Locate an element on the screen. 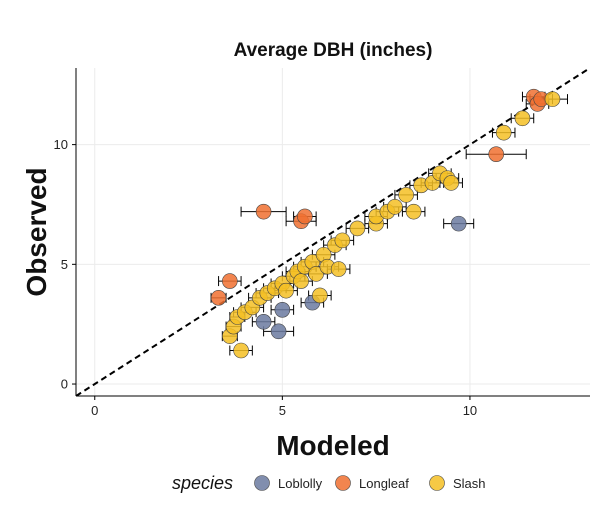 The image size is (610, 510). legend-label-longleaf: Longleaf is located at coordinates (384, 483).